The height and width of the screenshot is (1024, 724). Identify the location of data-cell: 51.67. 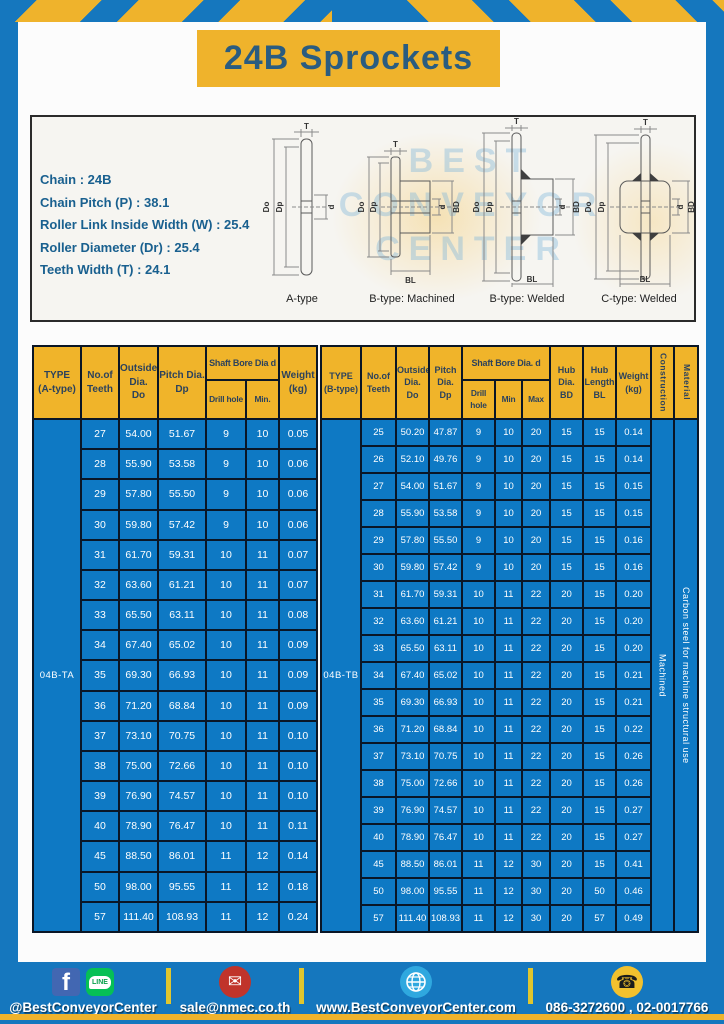
(182, 434).